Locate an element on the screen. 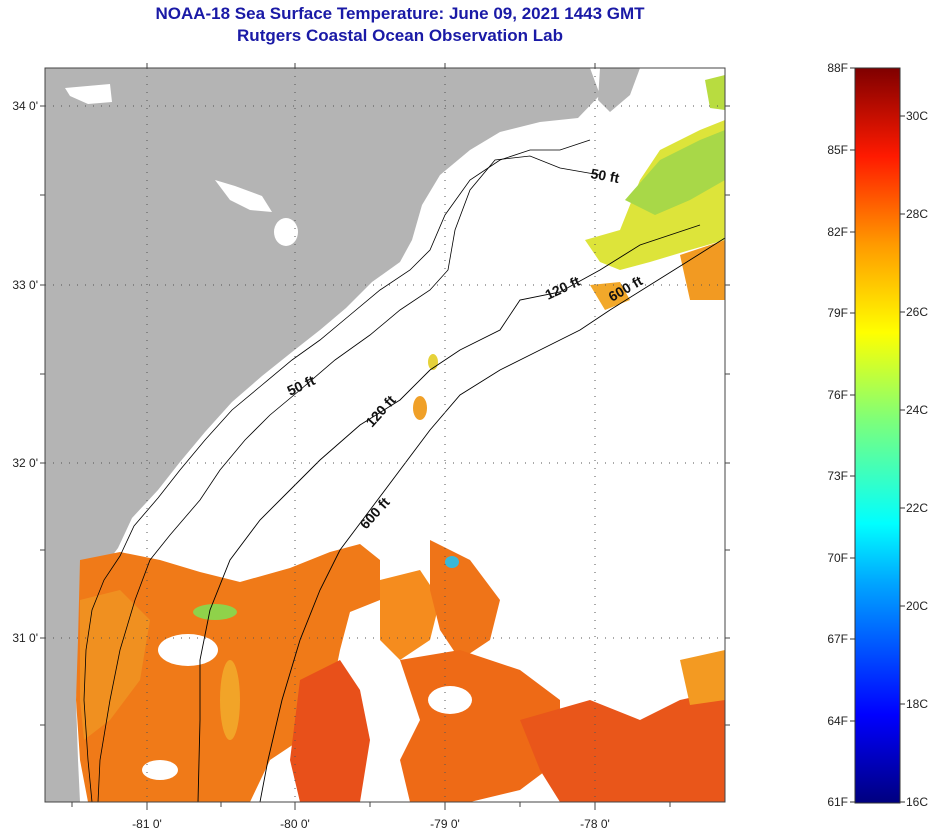 The width and height of the screenshot is (936, 832). fahrenheit-label: 73F is located at coordinates (837, 476).